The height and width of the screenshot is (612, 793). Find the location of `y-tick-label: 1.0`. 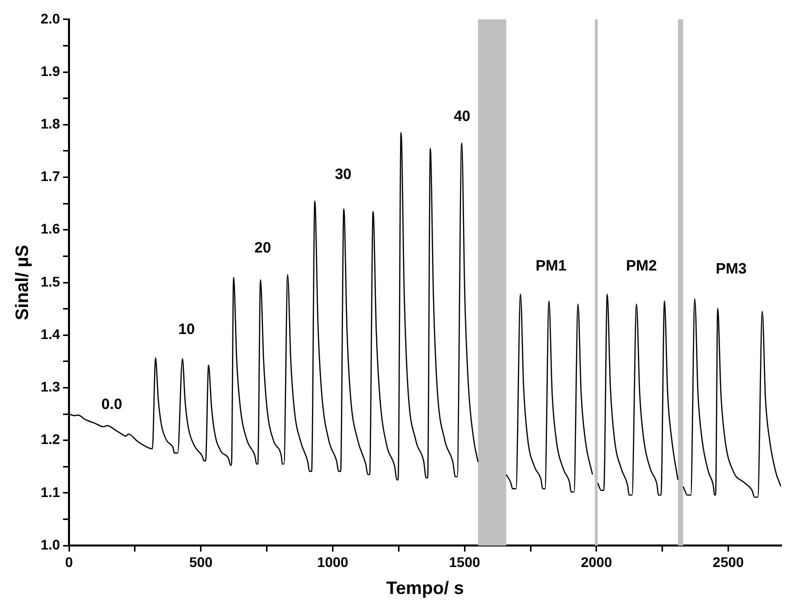

y-tick-label: 1.0 is located at coordinates (50, 544).